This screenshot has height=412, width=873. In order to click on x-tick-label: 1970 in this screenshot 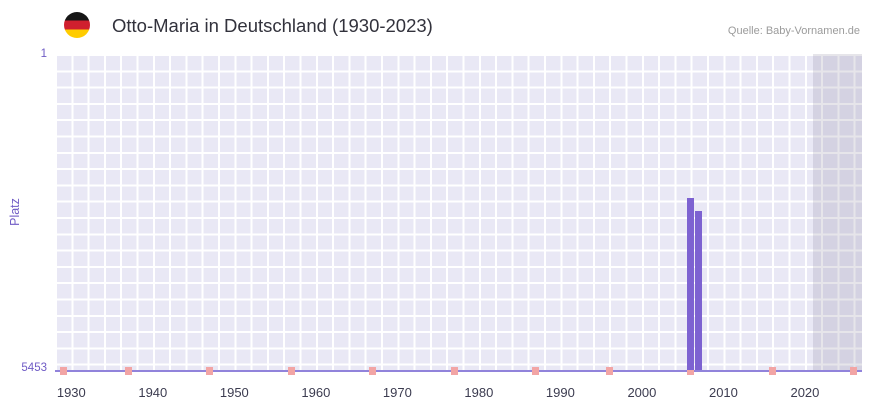, I will do `click(397, 392)`.